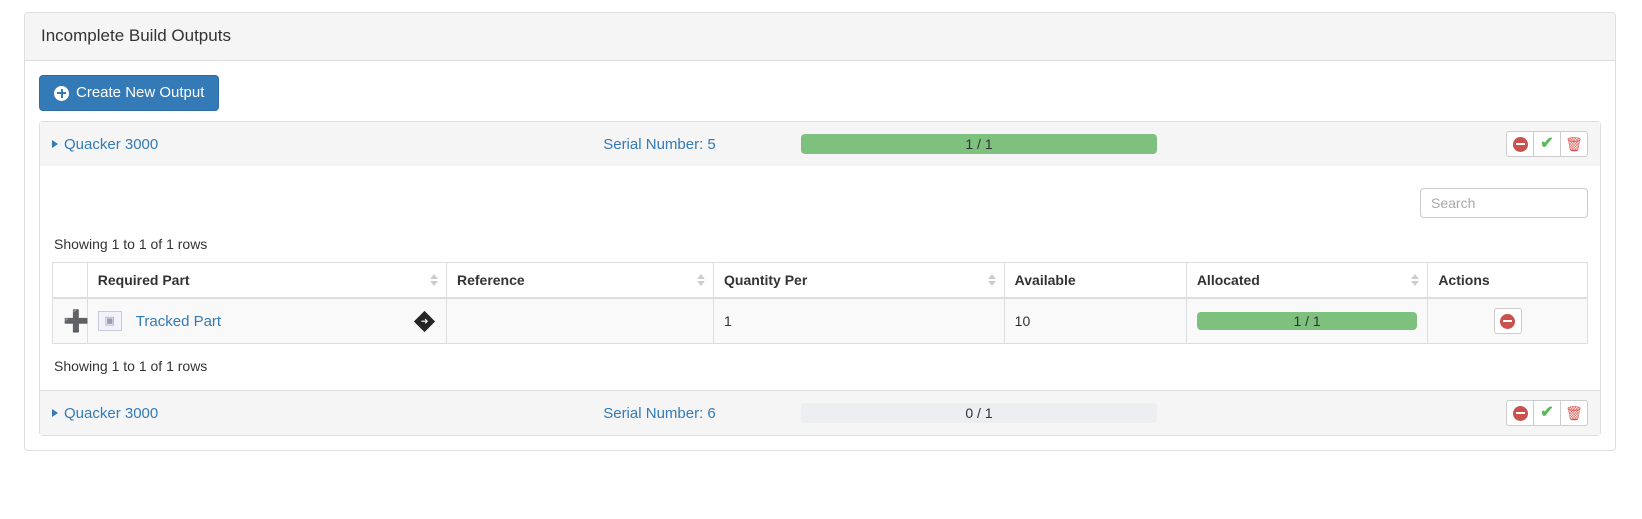 This screenshot has width=1642, height=519. Describe the element at coordinates (266, 281) in the screenshot. I see `table-header-required-part: Required Part` at that location.